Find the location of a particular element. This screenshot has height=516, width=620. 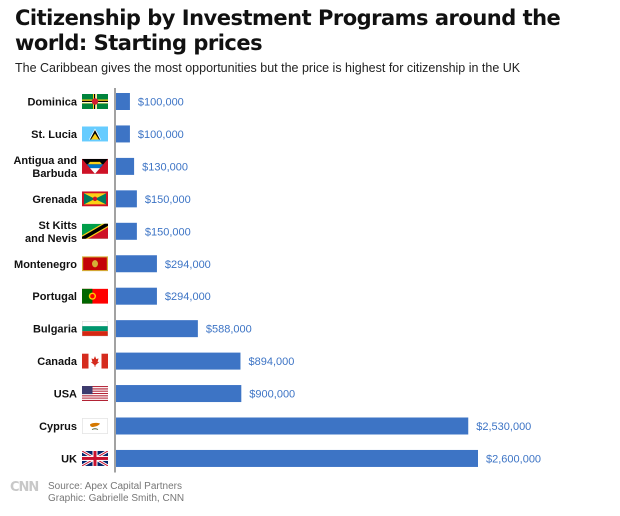

value-label: $894,000 is located at coordinates (271, 362).